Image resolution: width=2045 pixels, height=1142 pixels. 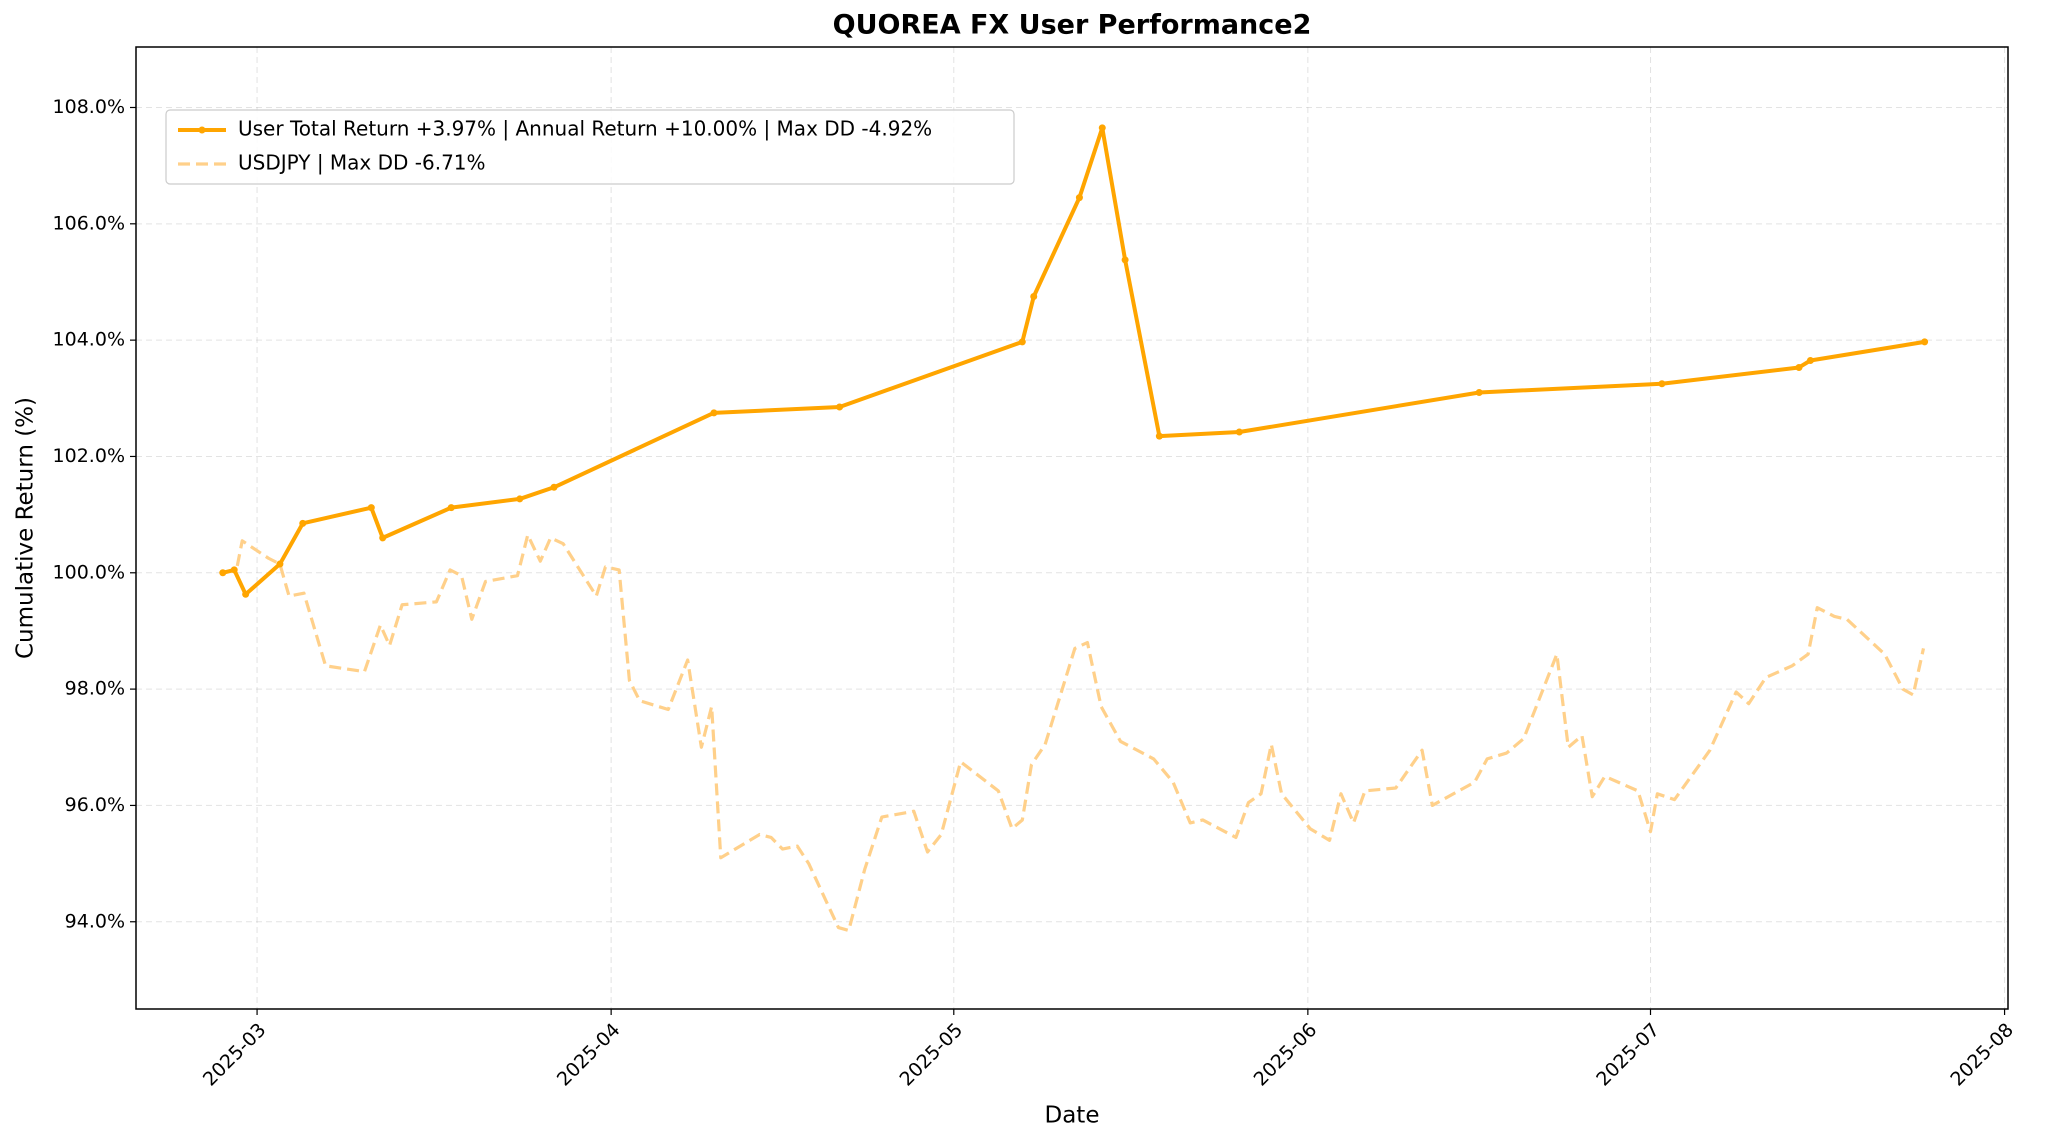 What do you see at coordinates (1072, 25) in the screenshot?
I see `chart-title: QUOREA FX User Performance2` at bounding box center [1072, 25].